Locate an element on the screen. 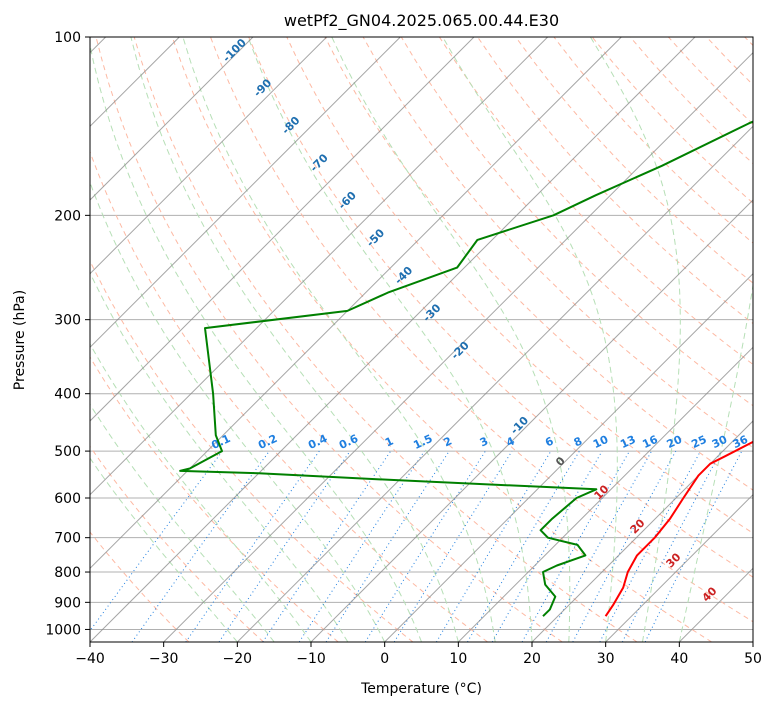  y-tick-label: 1000 is located at coordinates (63, 630).